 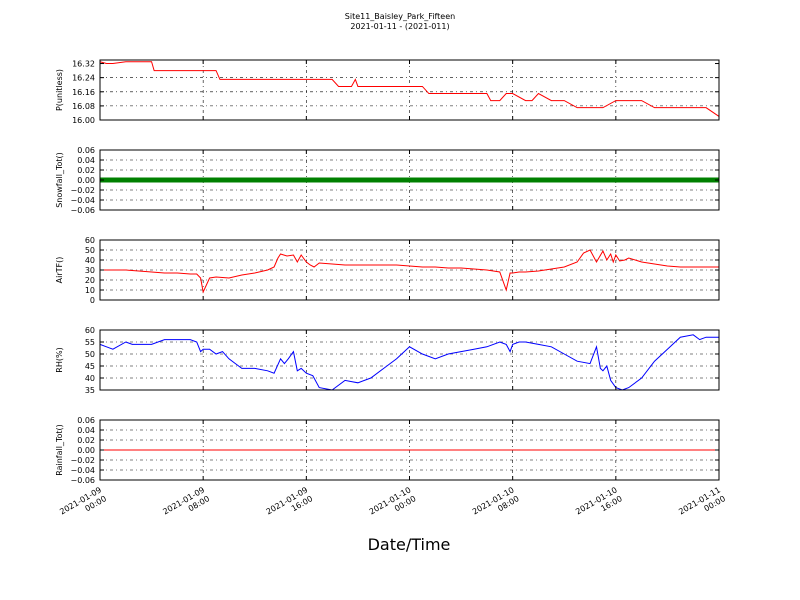 I want to click on y-tick-label: 0.06, so click(x=86, y=150).